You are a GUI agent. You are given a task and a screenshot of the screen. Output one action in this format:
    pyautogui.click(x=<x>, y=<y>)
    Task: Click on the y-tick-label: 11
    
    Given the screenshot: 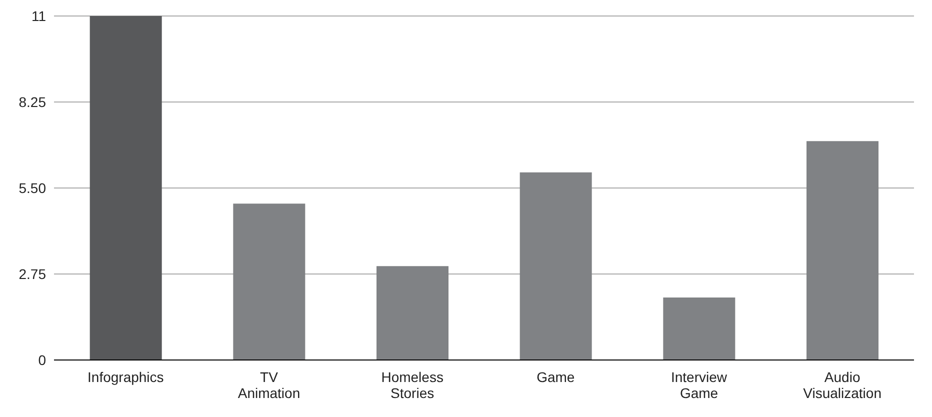 What is the action you would take?
    pyautogui.click(x=38, y=16)
    